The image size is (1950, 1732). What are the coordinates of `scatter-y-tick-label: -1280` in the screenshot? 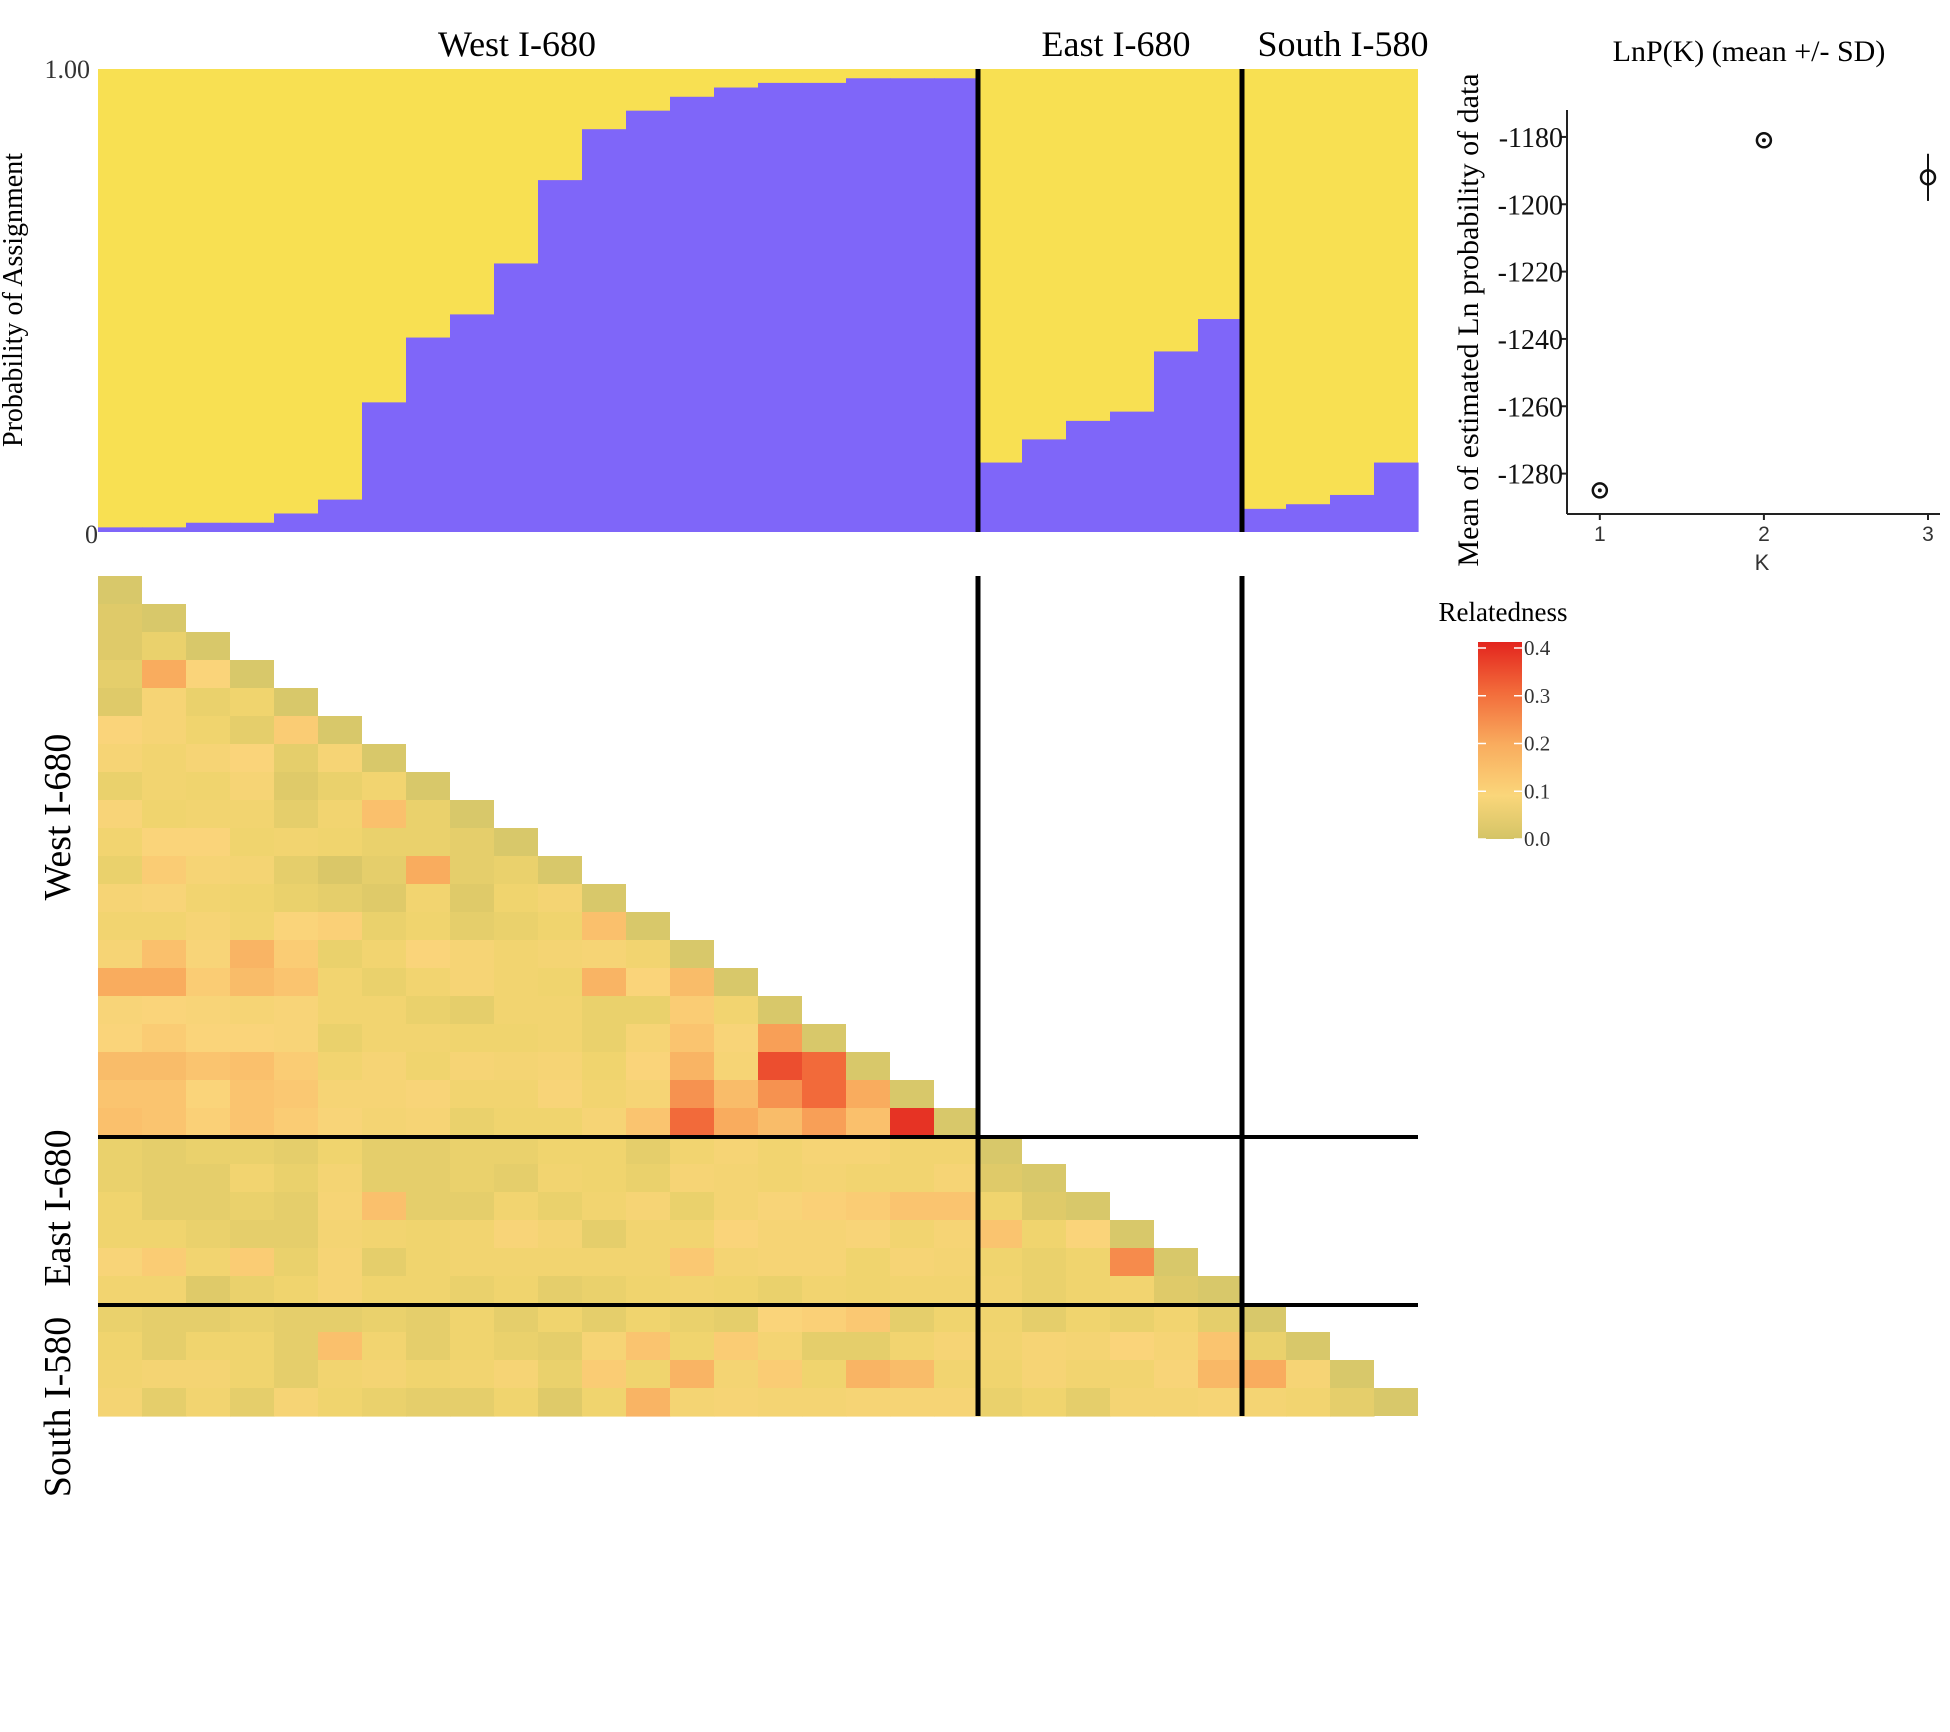 It's located at (1530, 475).